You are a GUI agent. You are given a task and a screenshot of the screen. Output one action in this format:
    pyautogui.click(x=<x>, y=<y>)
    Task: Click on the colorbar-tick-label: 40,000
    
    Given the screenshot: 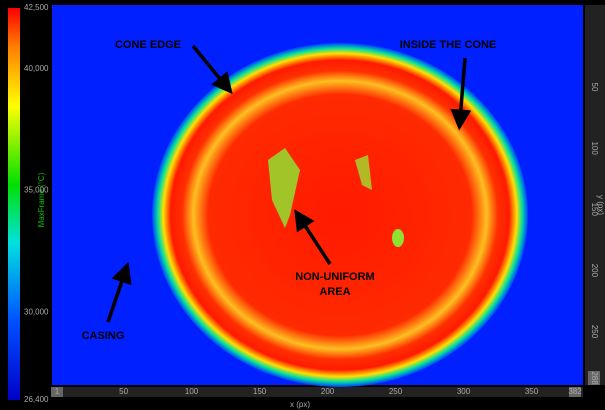 What is the action you would take?
    pyautogui.click(x=36, y=68)
    